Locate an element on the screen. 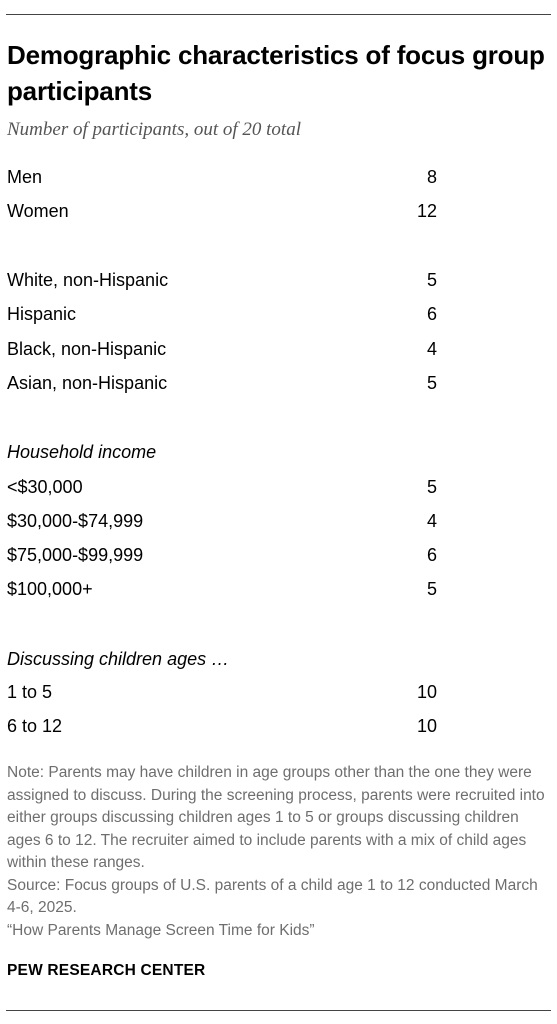 The width and height of the screenshot is (557, 1024). org-logo-text: PEW RESEARCH CENTER is located at coordinates (106, 970).